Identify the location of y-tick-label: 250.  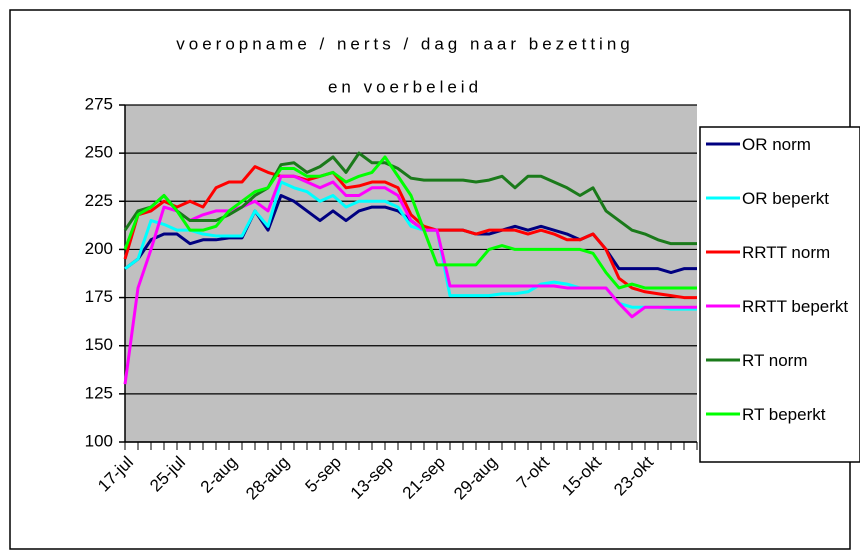
(99, 152).